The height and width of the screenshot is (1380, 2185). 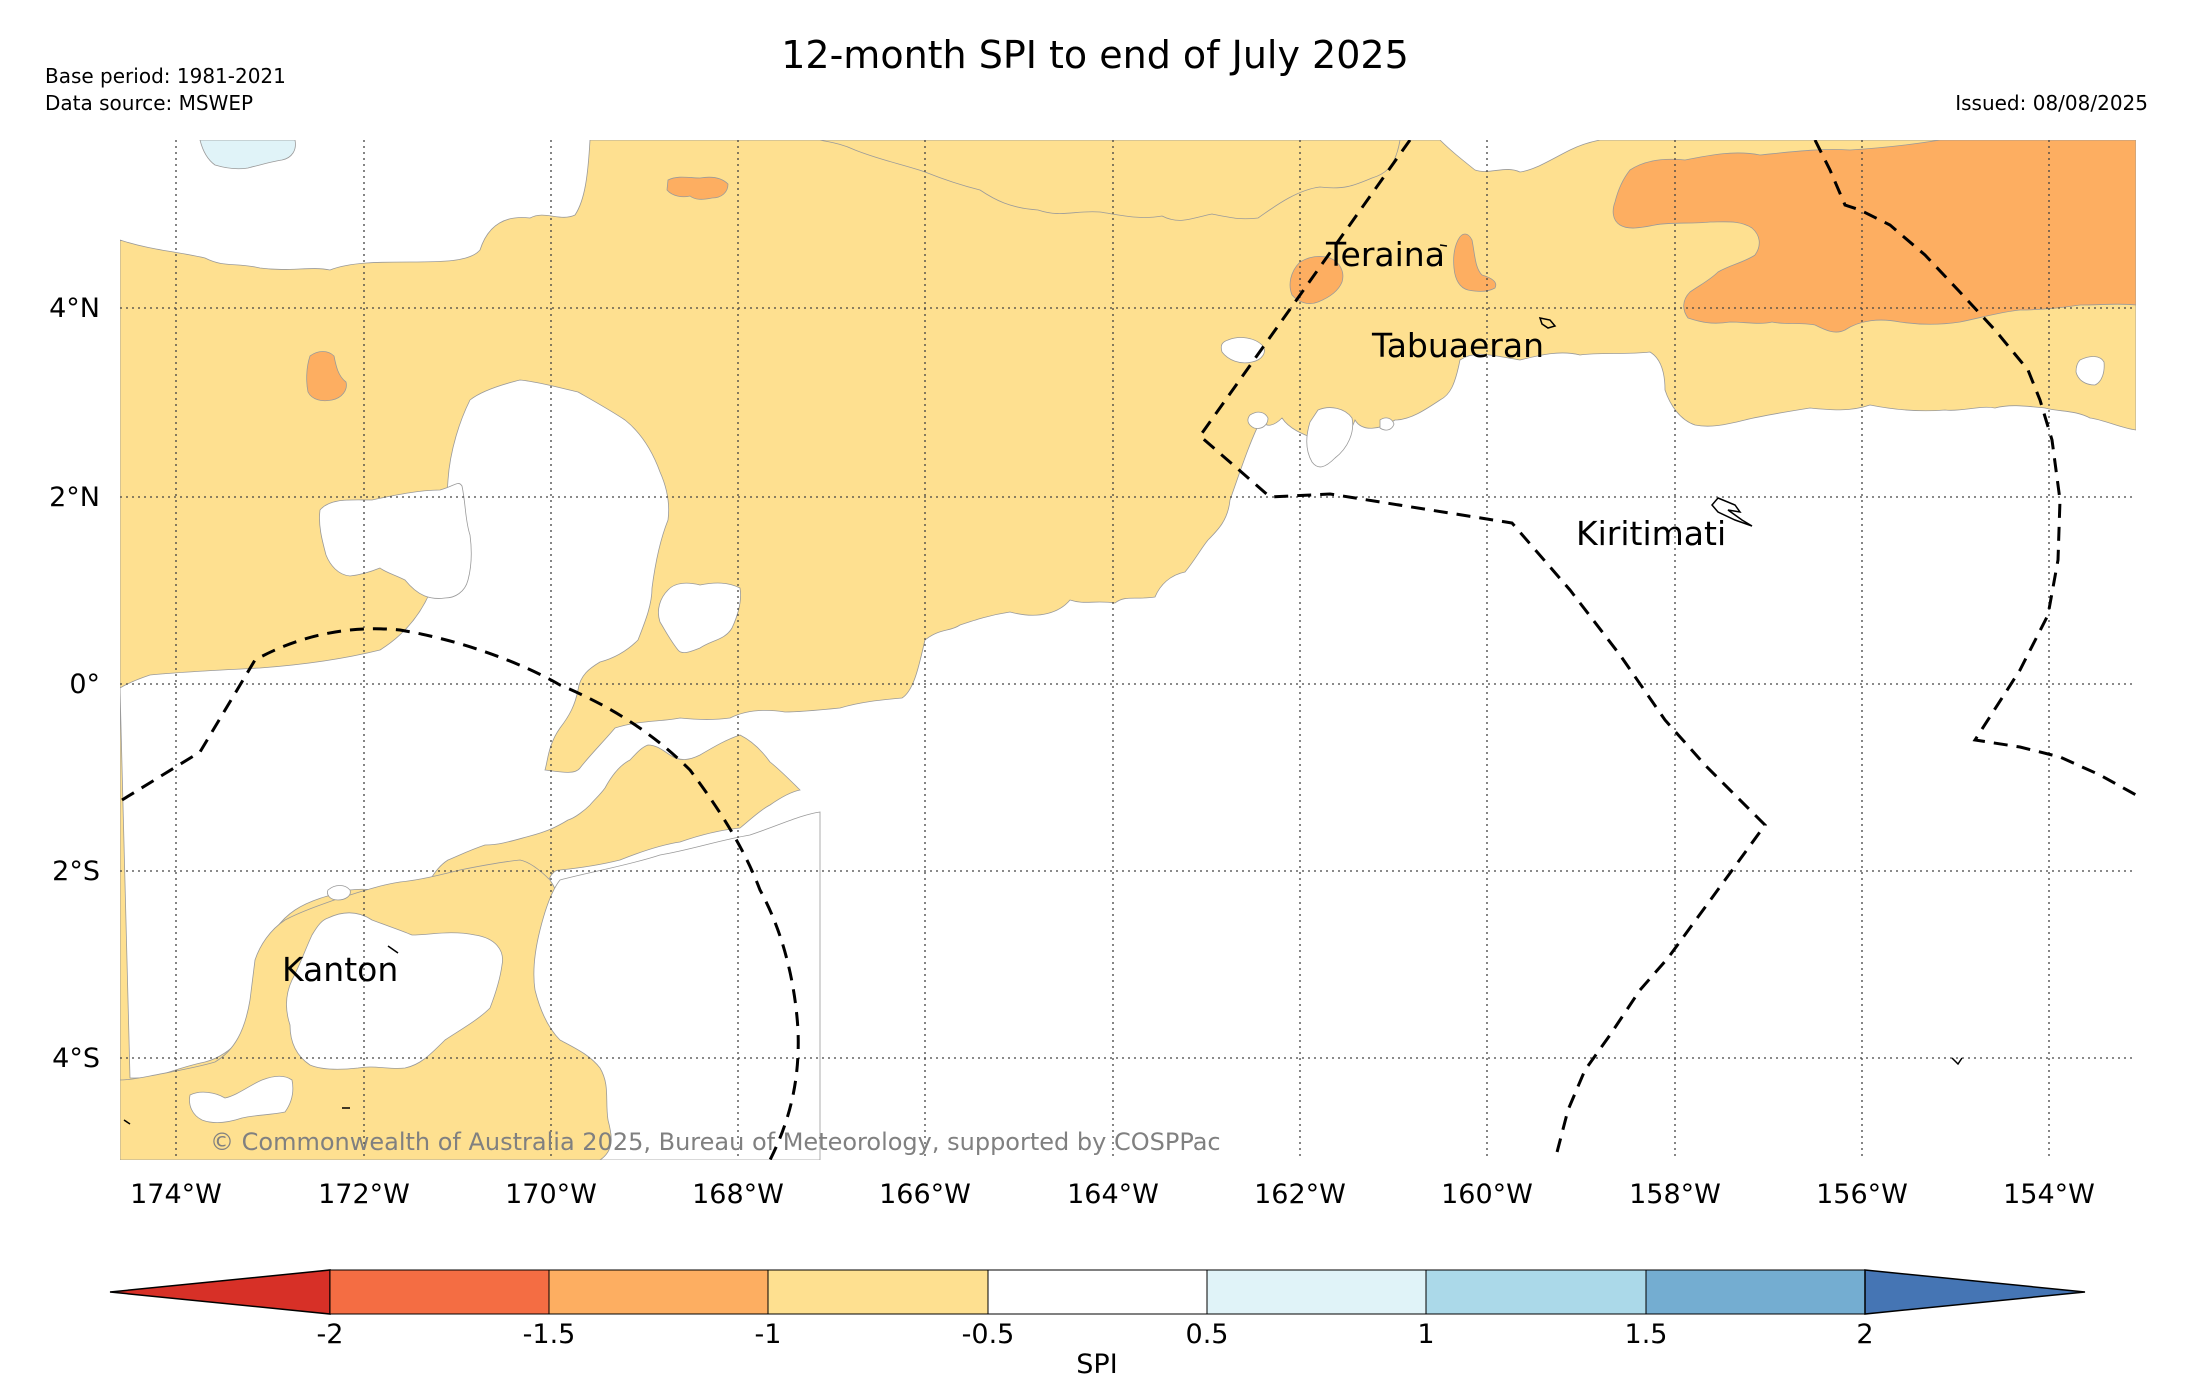 I want to click on lon-tick-label: 154°W, so click(x=2049, y=1194).